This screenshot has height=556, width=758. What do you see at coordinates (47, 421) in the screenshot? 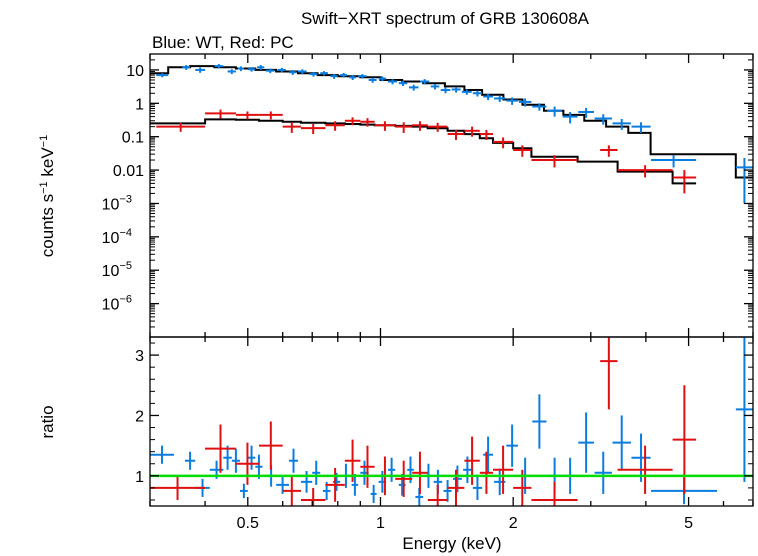
I see `ratio-y-label: ratio` at bounding box center [47, 421].